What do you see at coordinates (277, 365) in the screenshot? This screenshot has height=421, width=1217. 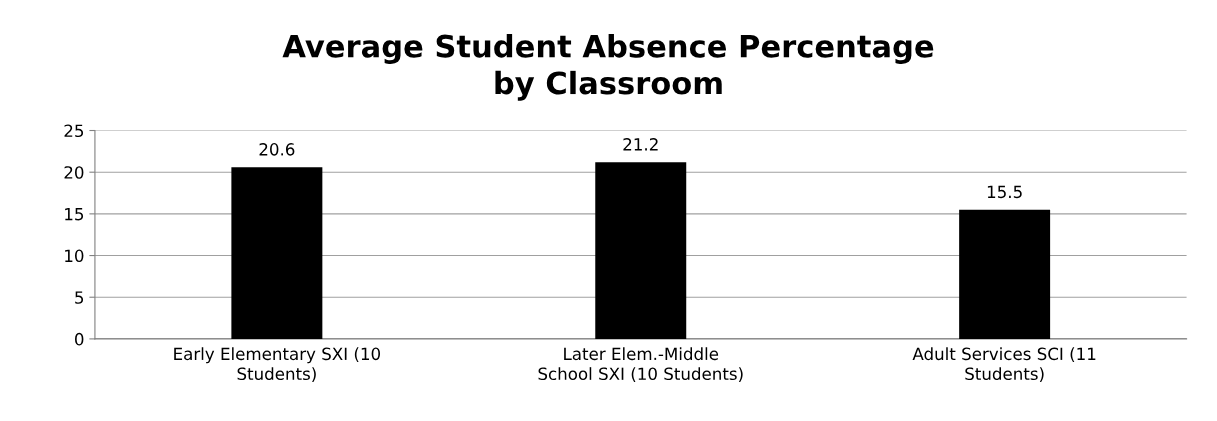 I see `x-tick-label: Early Elementary SXI (10 Students)` at bounding box center [277, 365].